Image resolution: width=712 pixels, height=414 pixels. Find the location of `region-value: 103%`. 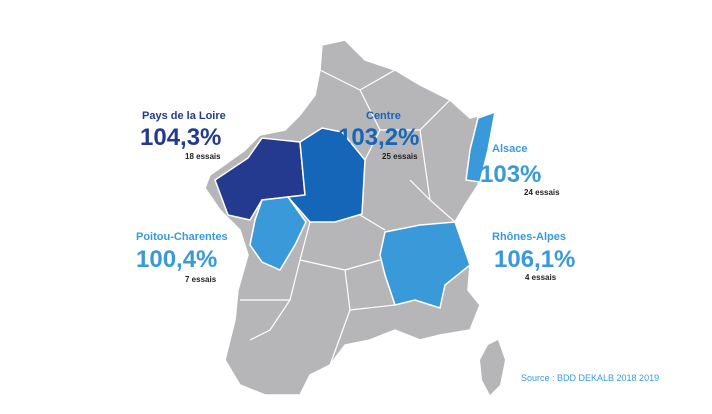

region-value: 103% is located at coordinates (510, 174).